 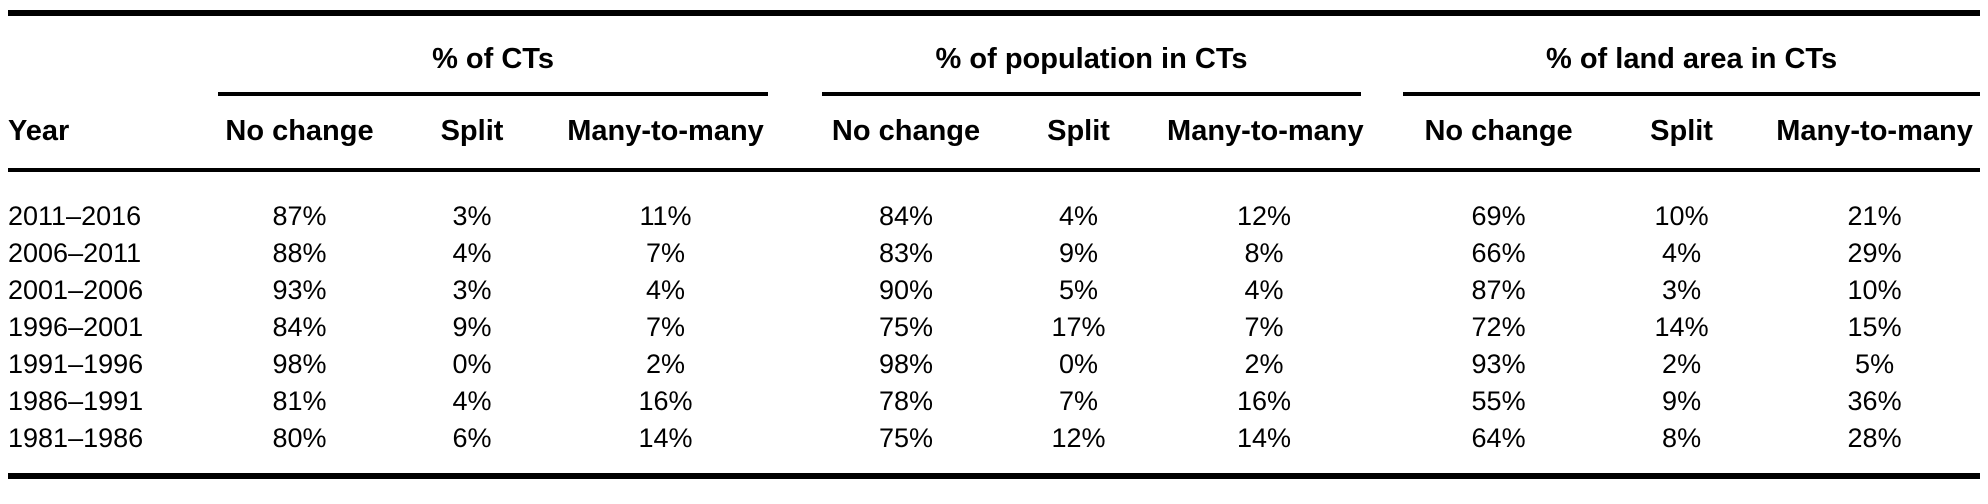 I want to click on data-cell: 11%, so click(x=665, y=216).